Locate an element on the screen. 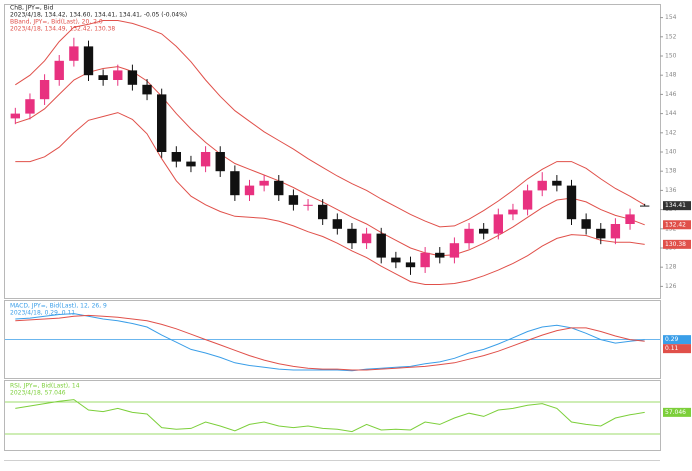 This screenshot has width=692, height=471. y-tick-label: 144 is located at coordinates (671, 113).